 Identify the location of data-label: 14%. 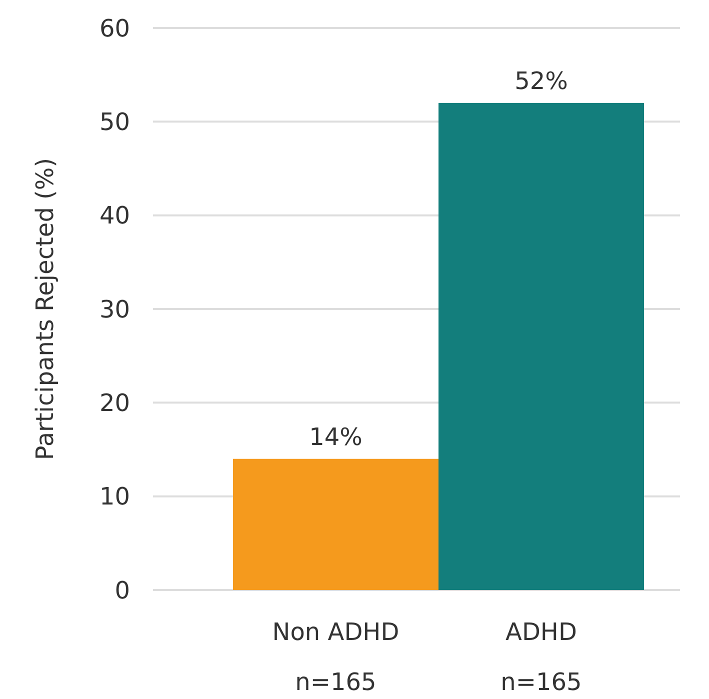
(335, 436).